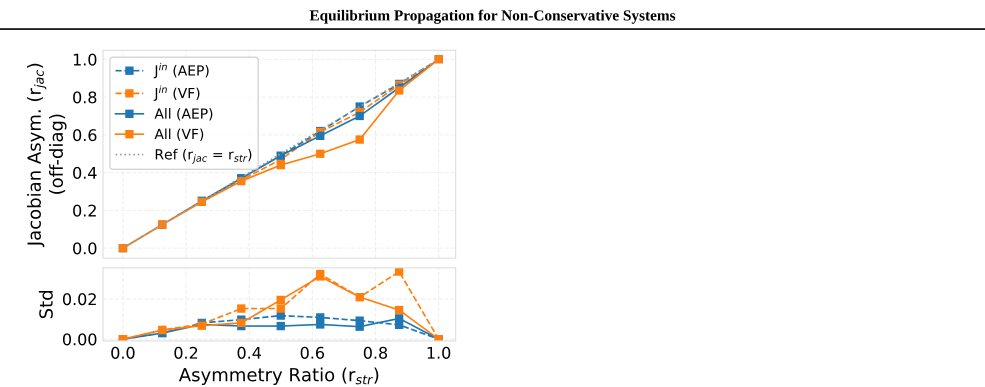 The height and width of the screenshot is (387, 985). I want to click on text: Jacobian Asym. (r$_{jac}$) (off-diag), so click(46, 156).